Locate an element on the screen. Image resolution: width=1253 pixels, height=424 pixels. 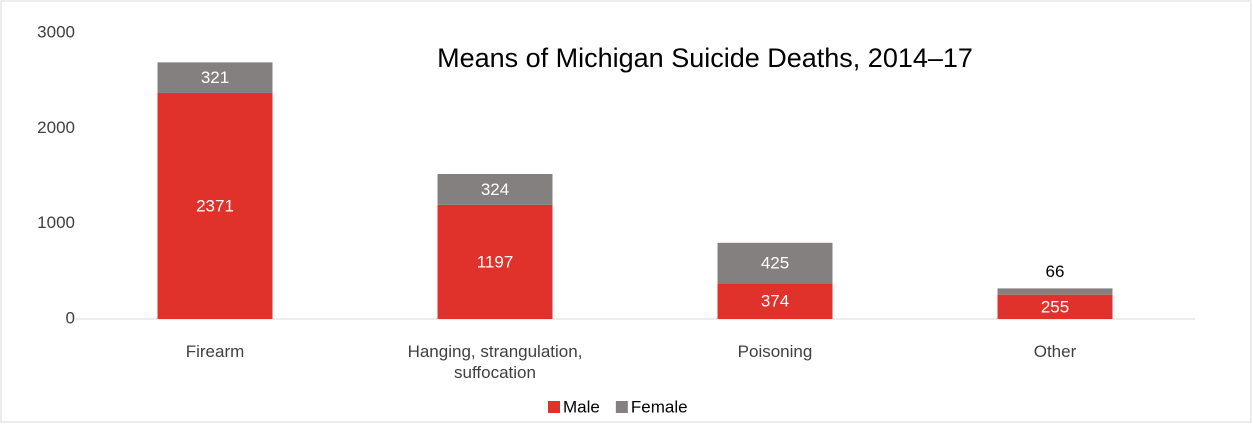
x-tick-label: Poisoning is located at coordinates (775, 351).